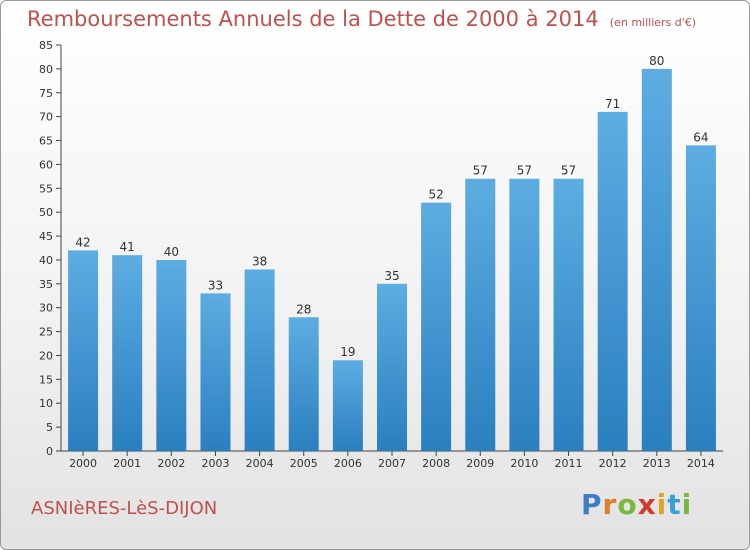  I want to click on y-tick-label: 50, so click(46, 212).